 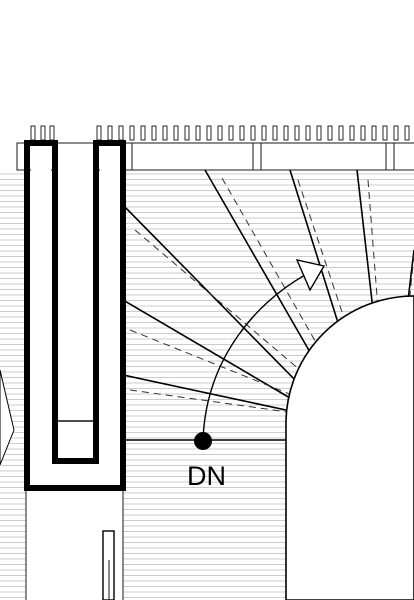 I want to click on walking-line, so click(x=262, y=353).